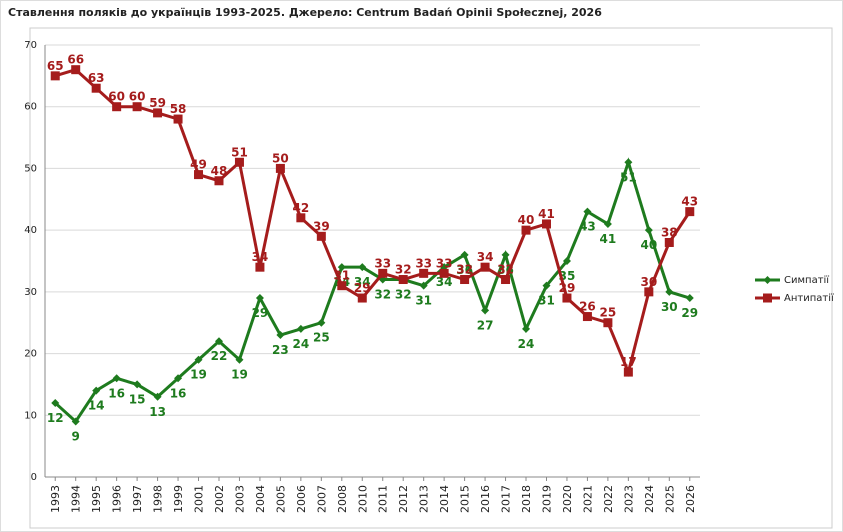 The width and height of the screenshot is (843, 532). I want to click on x-tick-label: 2017, so click(506, 499).